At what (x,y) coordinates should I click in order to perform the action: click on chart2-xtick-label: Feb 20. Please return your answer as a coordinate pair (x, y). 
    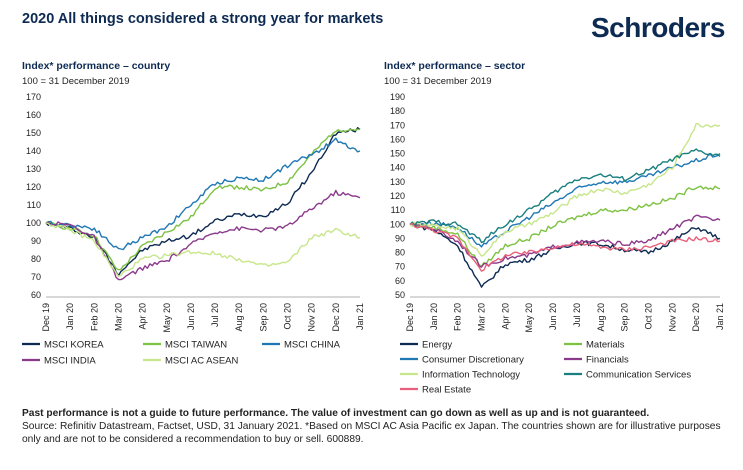
    Looking at the image, I should click on (458, 317).